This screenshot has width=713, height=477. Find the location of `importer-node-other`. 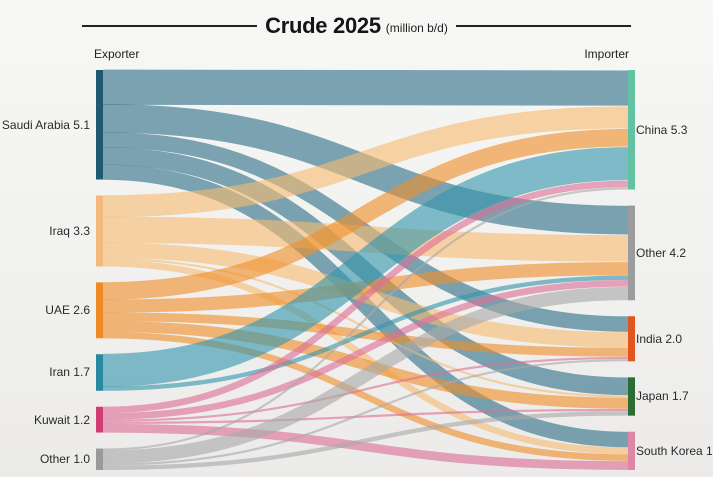

importer-node-other is located at coordinates (631, 253).